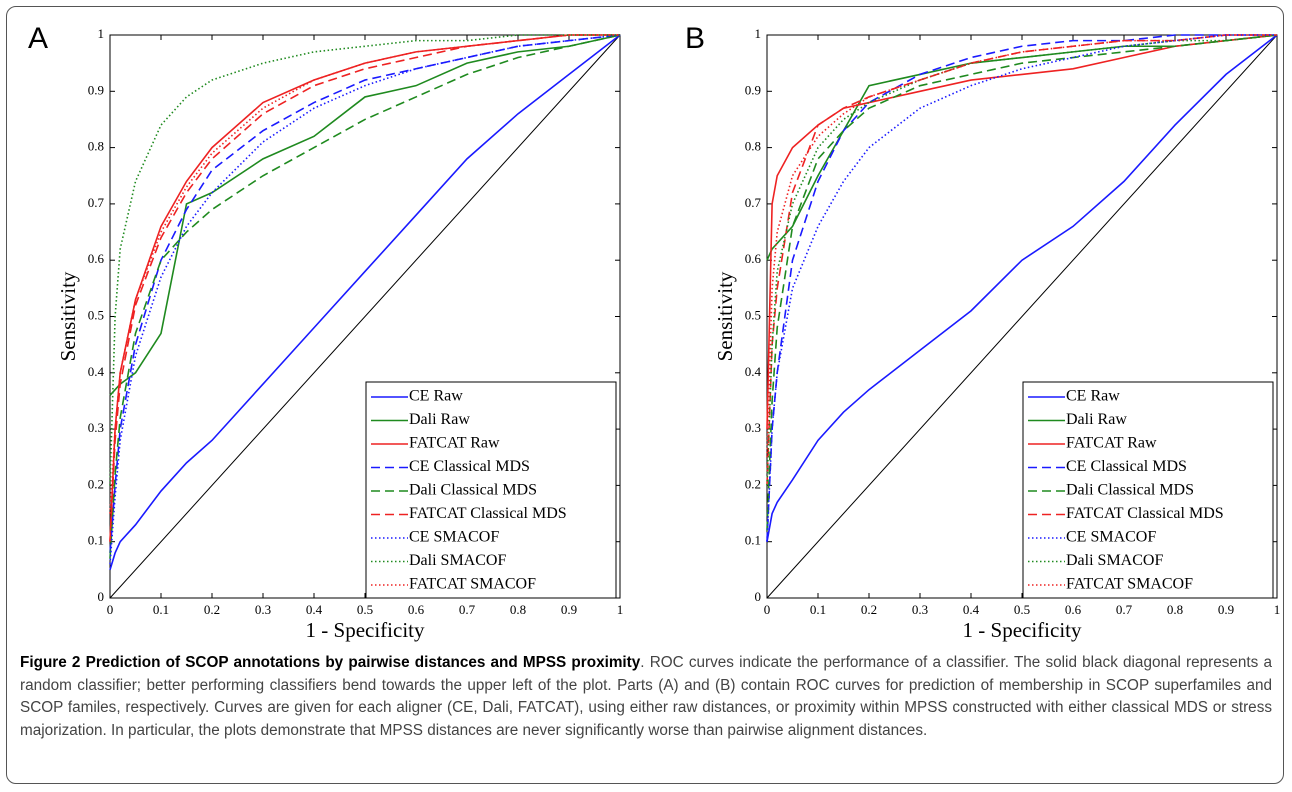 The image size is (1292, 792). What do you see at coordinates (695, 38) in the screenshot?
I see `panel-label: B` at bounding box center [695, 38].